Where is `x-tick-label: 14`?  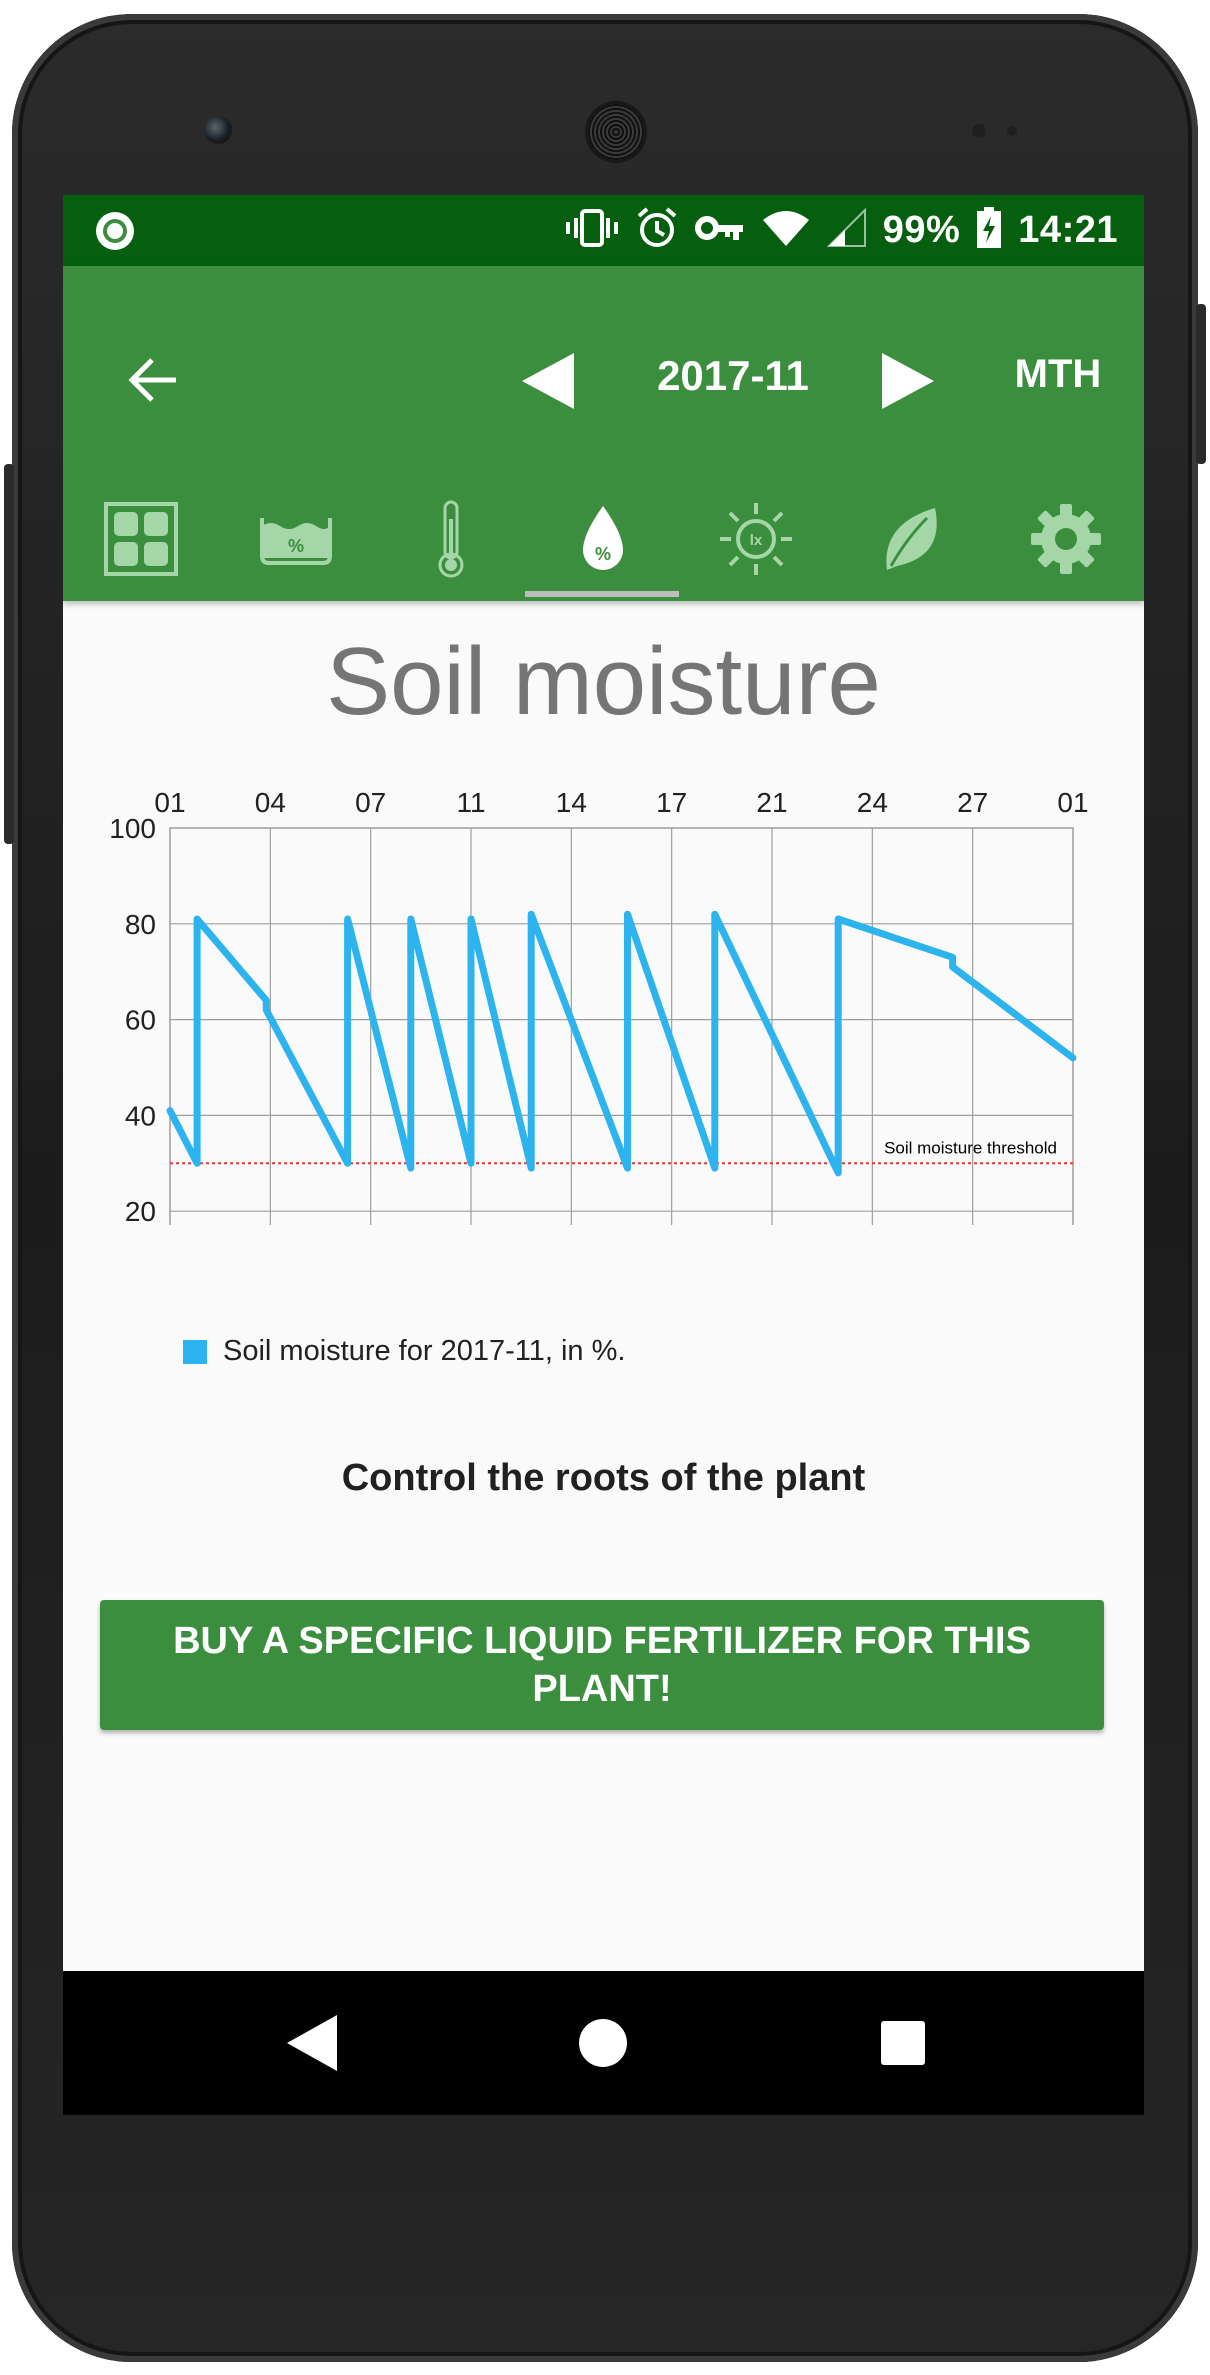 x-tick-label: 14 is located at coordinates (571, 802).